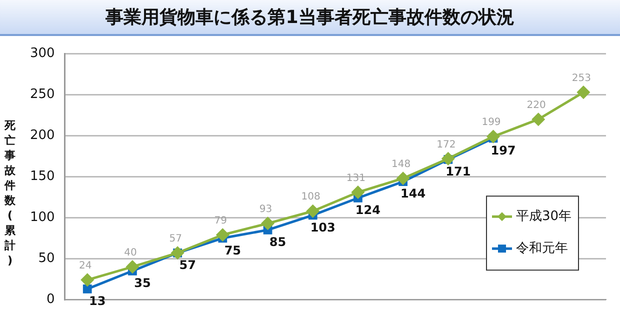 The image size is (620, 326). Describe the element at coordinates (544, 216) in the screenshot. I see `legend-label: 平成30年` at that location.